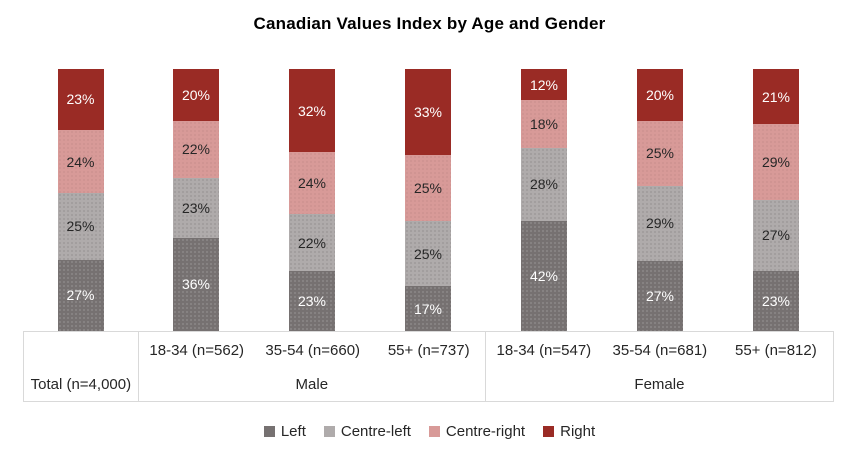  Describe the element at coordinates (775, 350) in the screenshot. I see `axis-age-label: 55+ (n=812)` at that location.